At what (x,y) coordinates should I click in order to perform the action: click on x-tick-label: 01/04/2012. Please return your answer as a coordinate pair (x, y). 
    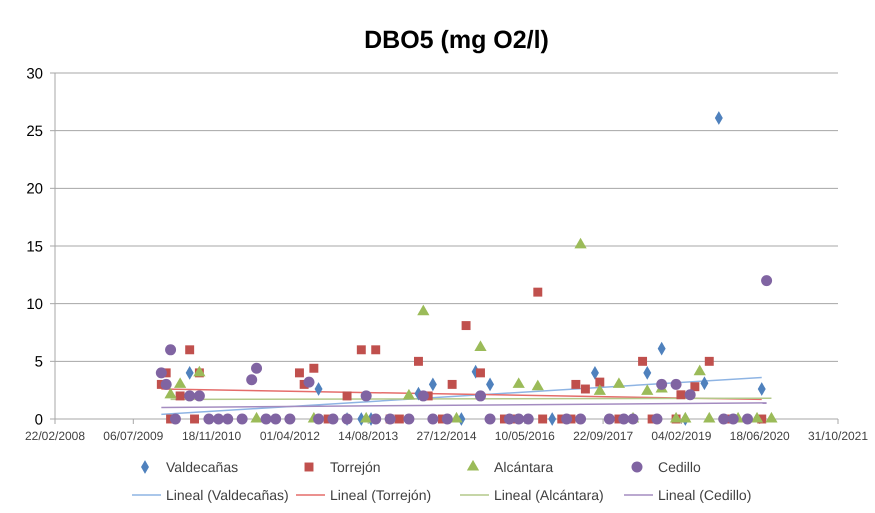
    Looking at the image, I should click on (290, 436).